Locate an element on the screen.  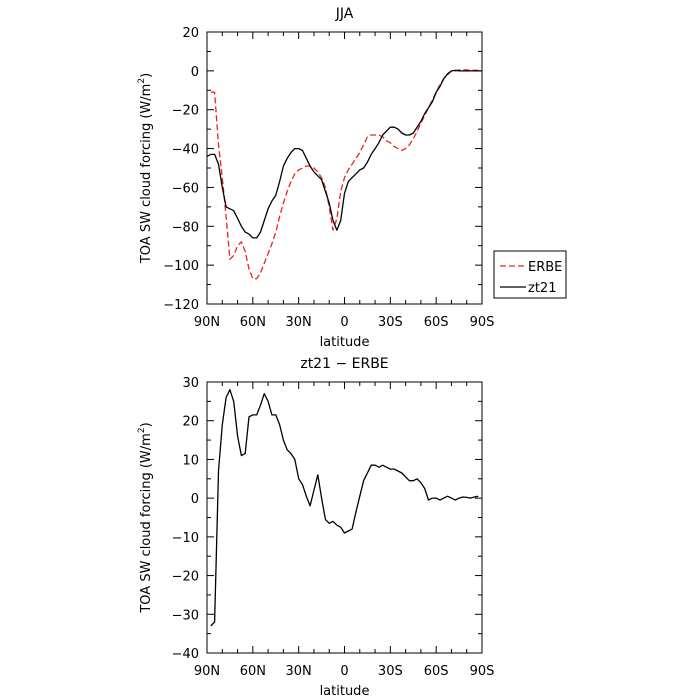
legend-box is located at coordinates (530, 274).